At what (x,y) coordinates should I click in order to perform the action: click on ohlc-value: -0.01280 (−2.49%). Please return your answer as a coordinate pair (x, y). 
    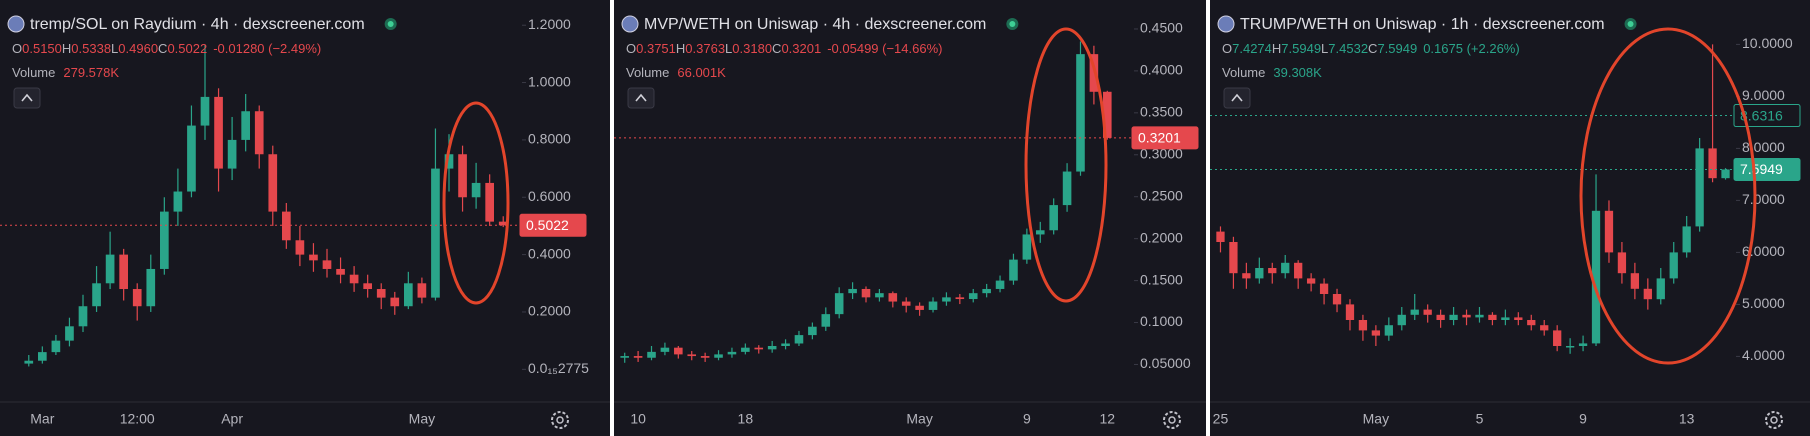
    Looking at the image, I should click on (267, 48).